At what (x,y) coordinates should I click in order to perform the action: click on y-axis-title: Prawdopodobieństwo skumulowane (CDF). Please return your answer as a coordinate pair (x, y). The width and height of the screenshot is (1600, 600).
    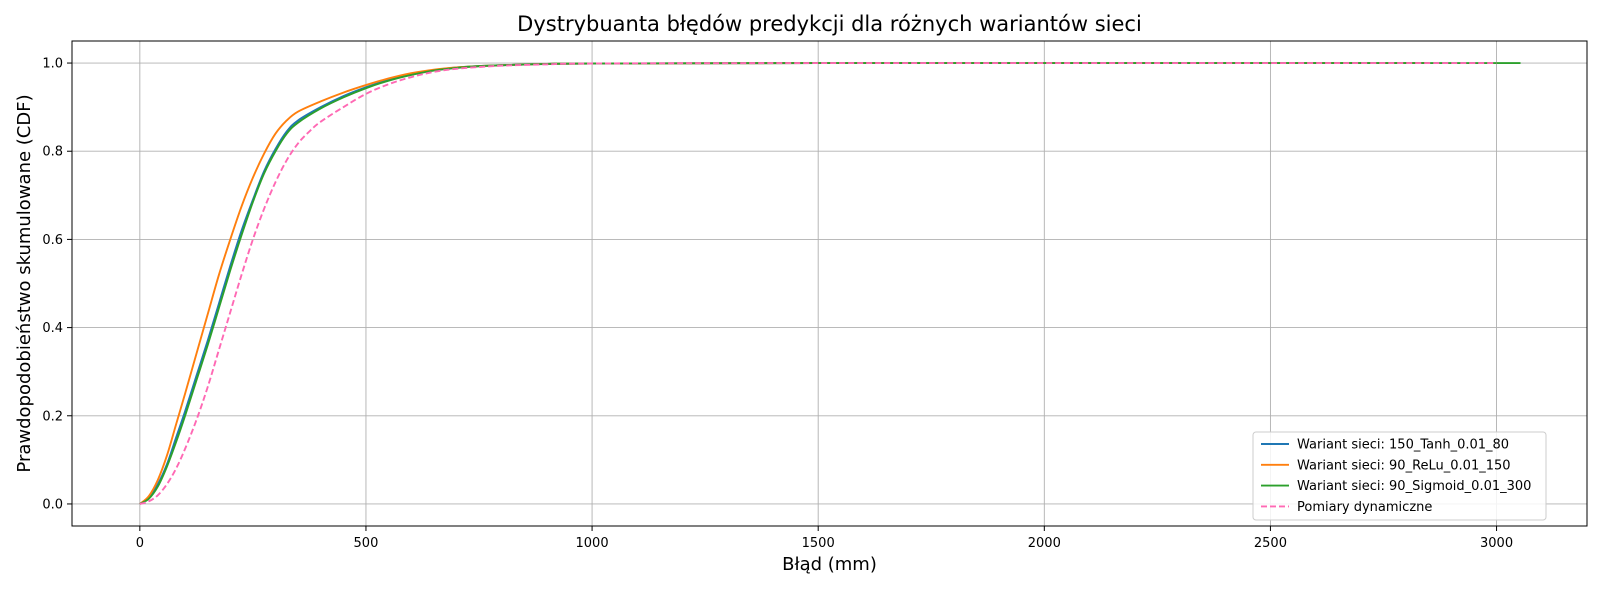
    Looking at the image, I should click on (24, 283).